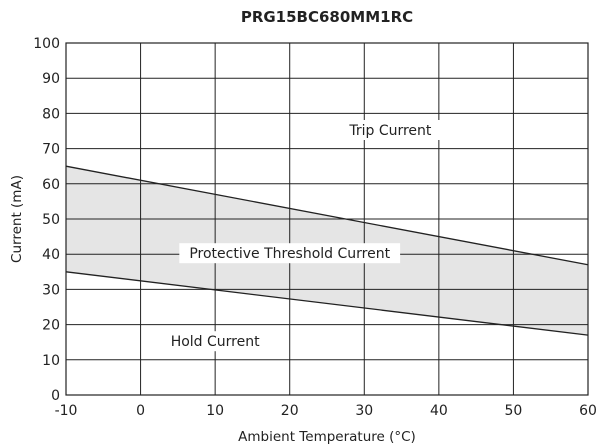 The height and width of the screenshot is (445, 603). What do you see at coordinates (327, 437) in the screenshot?
I see `x-axis-label: Ambient Temperature (°C)` at bounding box center [327, 437].